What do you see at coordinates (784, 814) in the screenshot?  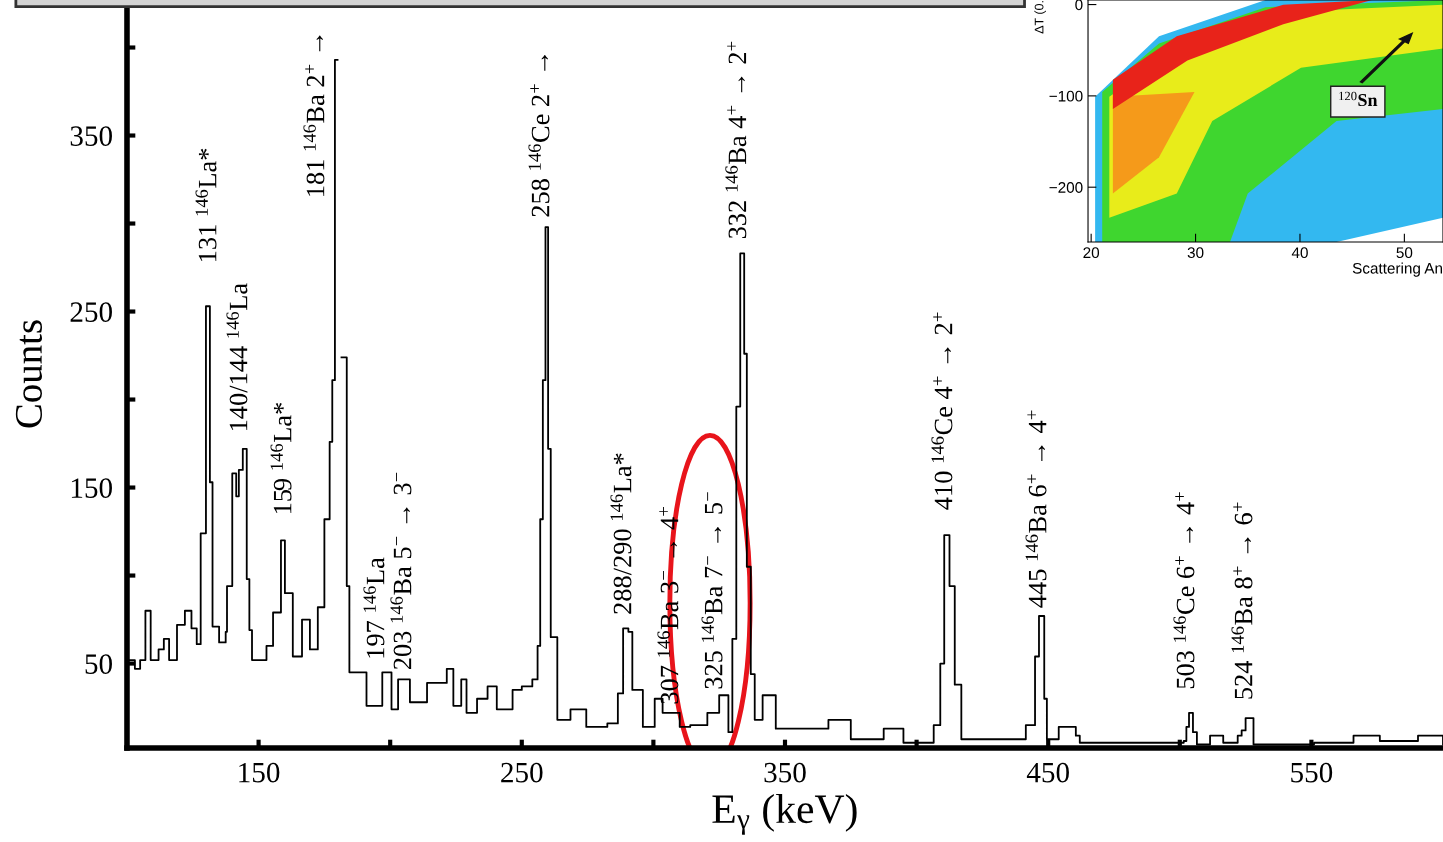 I see `x-axis-title: E$_{γ}$ (keV)` at bounding box center [784, 814].